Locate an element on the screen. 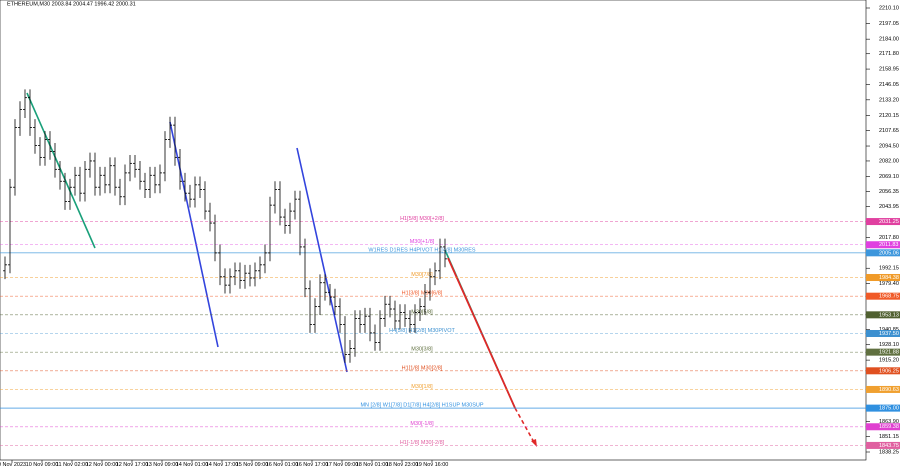 The width and height of the screenshot is (900, 468). x-tick-label: 9 Nov 2023 is located at coordinates (13, 465).